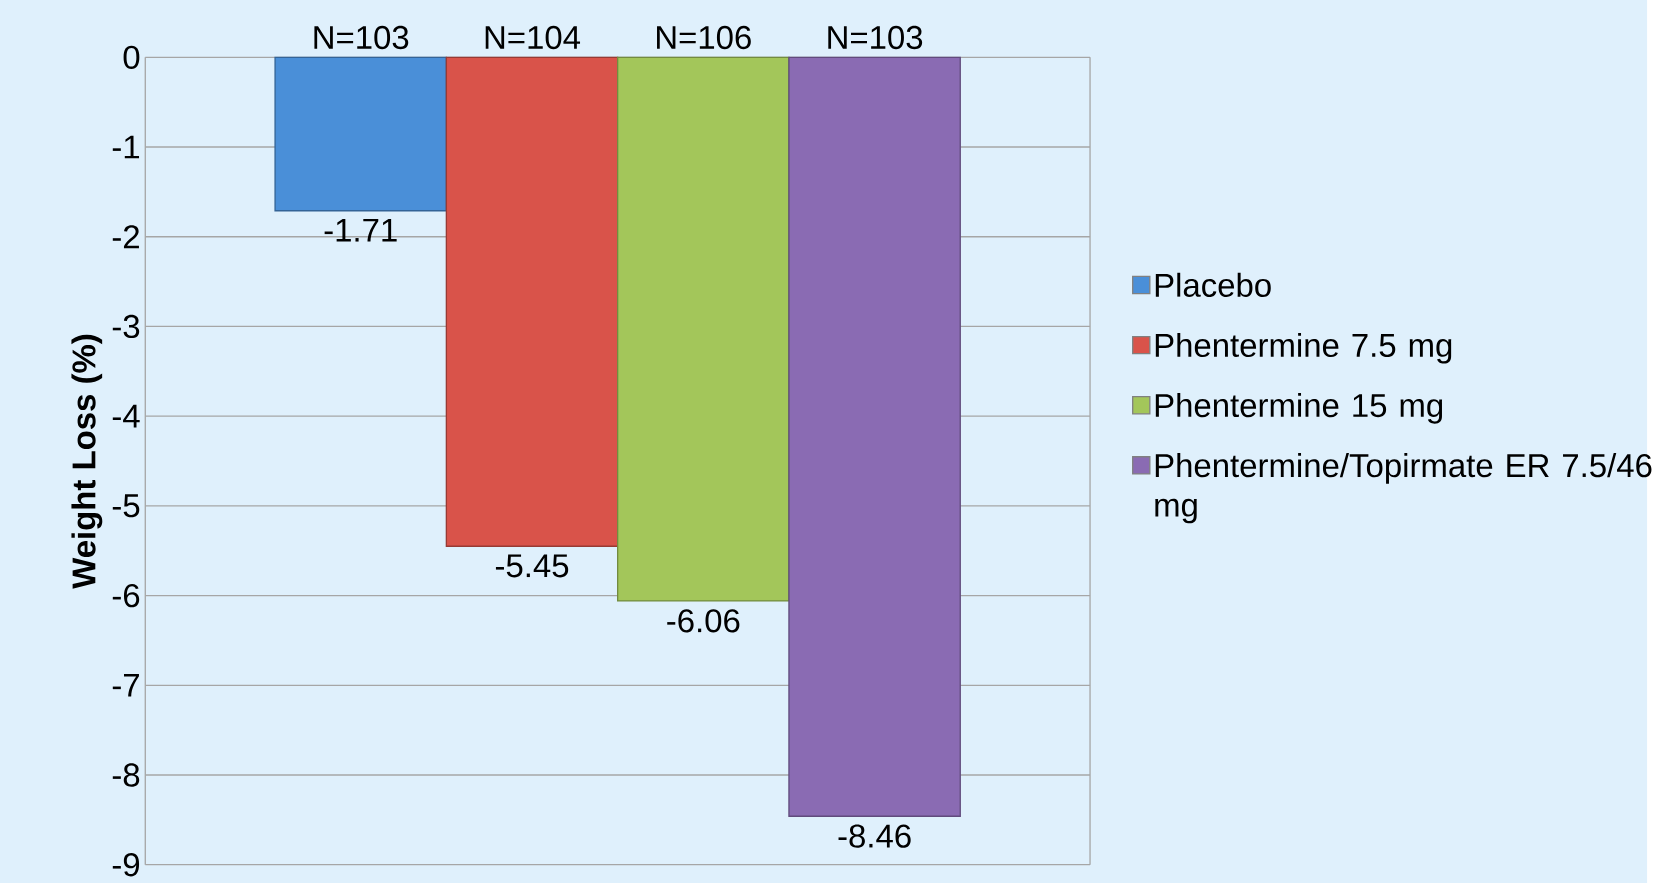 This screenshot has width=1667, height=883. Describe the element at coordinates (360, 230) in the screenshot. I see `data-label: -1.71` at that location.